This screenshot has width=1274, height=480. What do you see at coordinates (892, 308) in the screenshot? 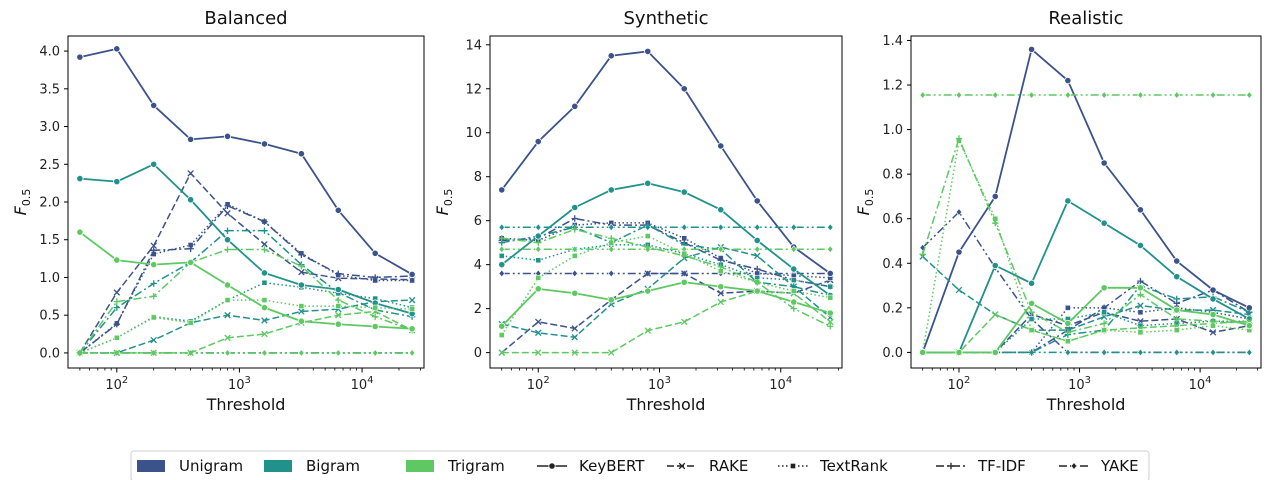
I see `y-tick-label: 0.2` at bounding box center [892, 308].